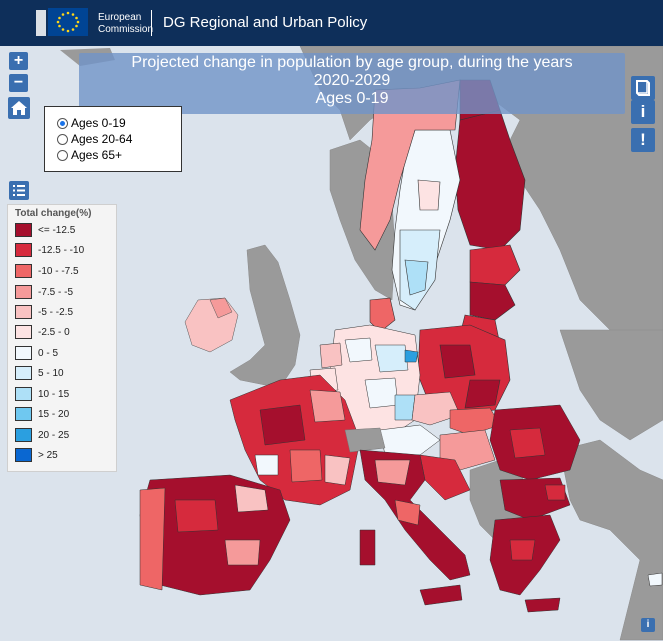 The width and height of the screenshot is (663, 641). I want to click on org-name: European Commission, so click(125, 24).